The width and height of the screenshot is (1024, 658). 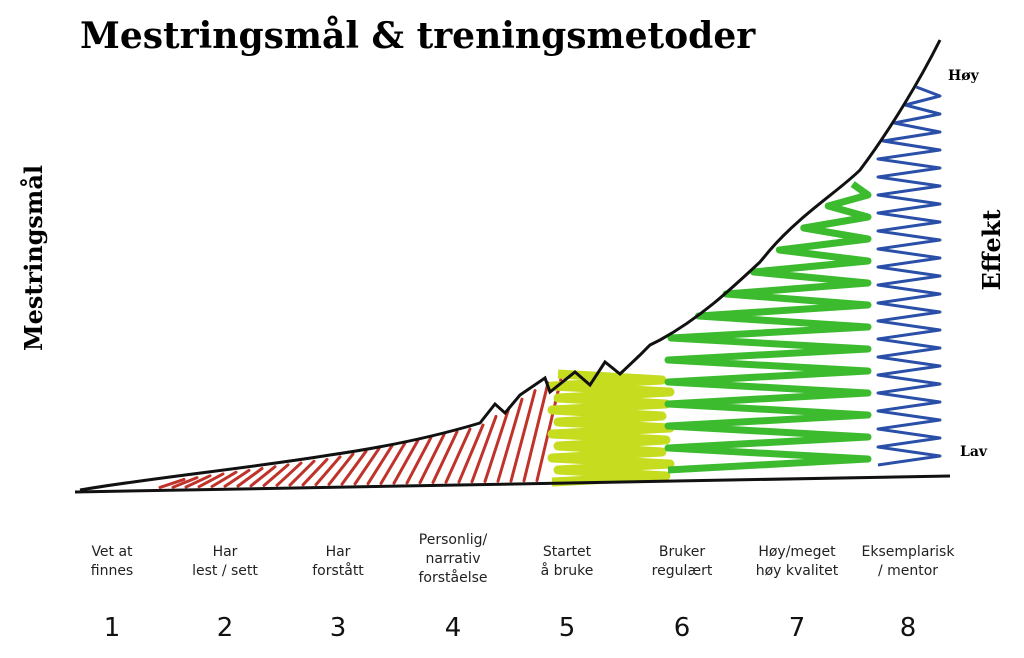 What do you see at coordinates (991, 250) in the screenshot?
I see `right-axis-label: Effekt` at bounding box center [991, 250].